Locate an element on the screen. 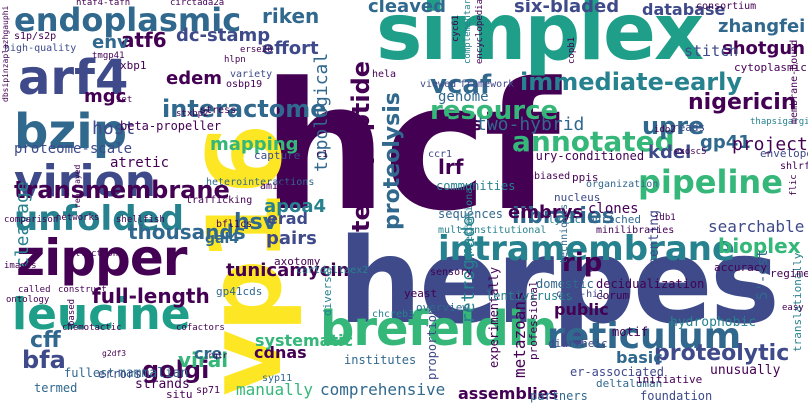  word-virus: virus is located at coordinates (457, 124).